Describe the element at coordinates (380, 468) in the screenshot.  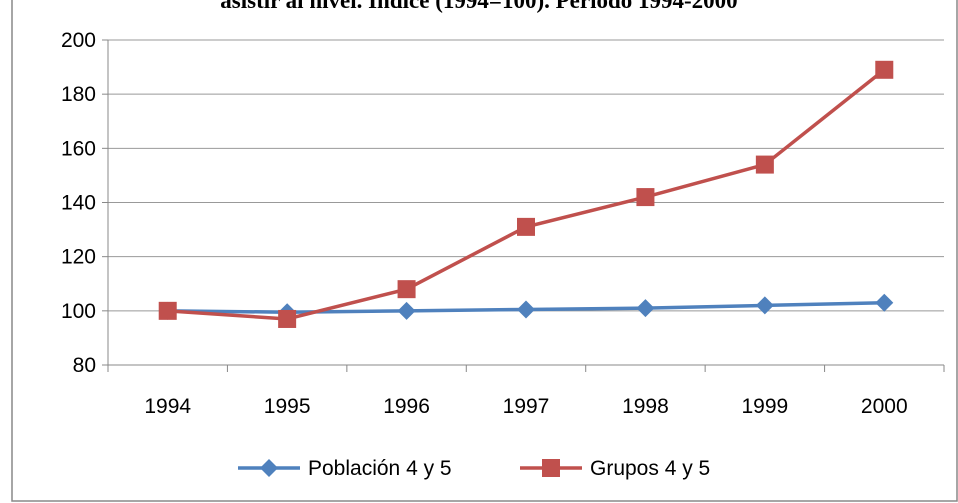
I see `legend-label: Población 4 y 5` at that location.